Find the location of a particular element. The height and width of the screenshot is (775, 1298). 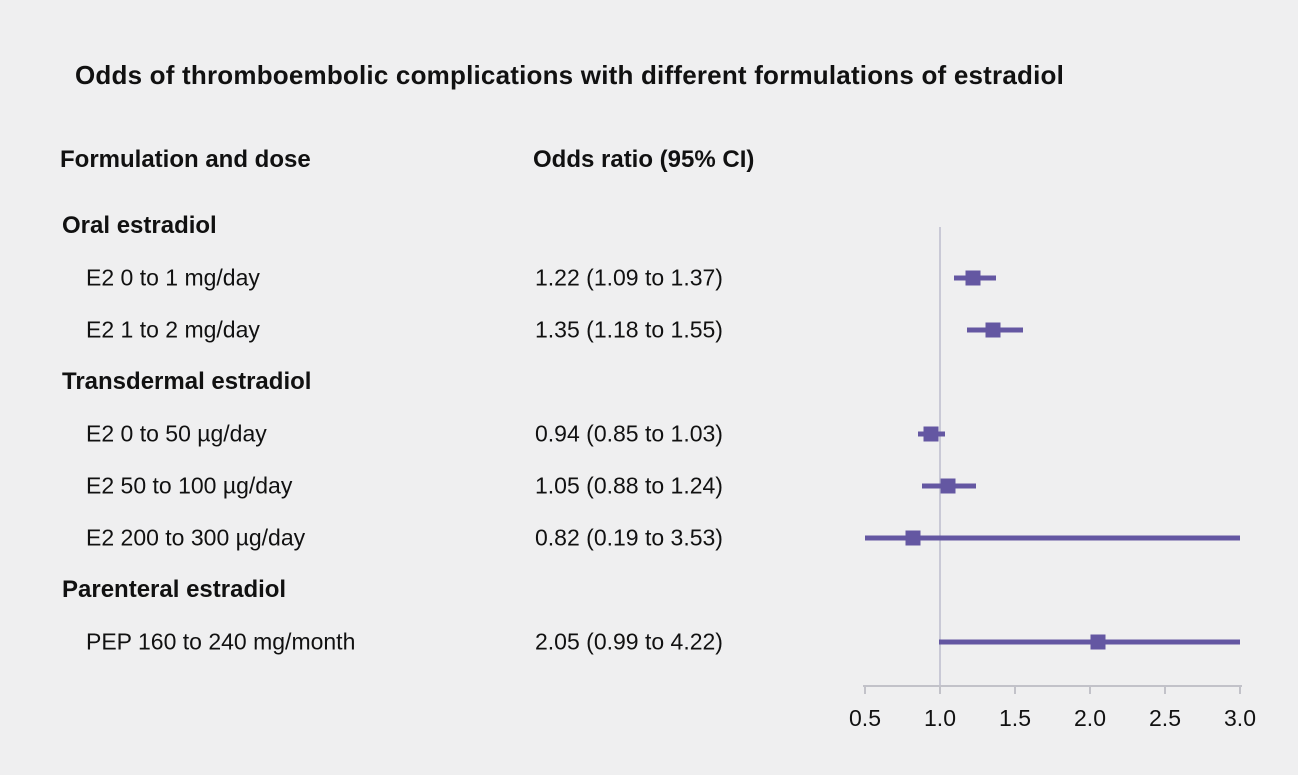

x-axis-tick-labels: 0.5 1.0 1.5 2.0 2.5 3.0 is located at coordinates (1052, 720).